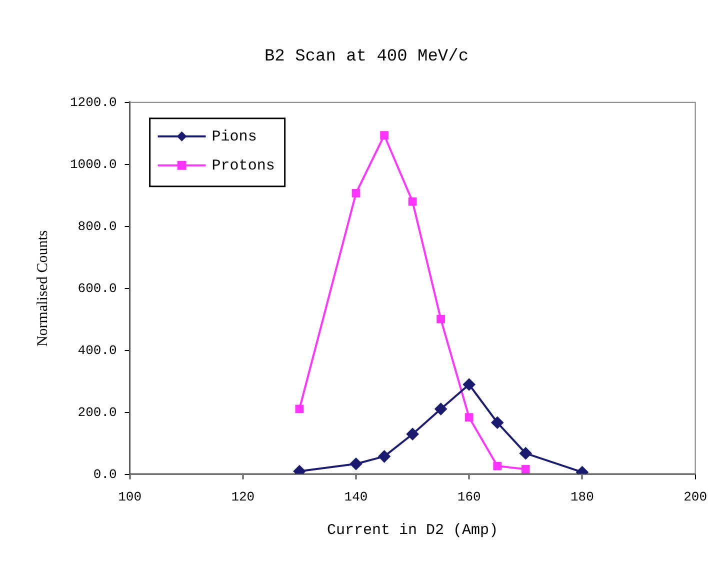  What do you see at coordinates (234, 137) in the screenshot?
I see `legend-label: Pions` at bounding box center [234, 137].